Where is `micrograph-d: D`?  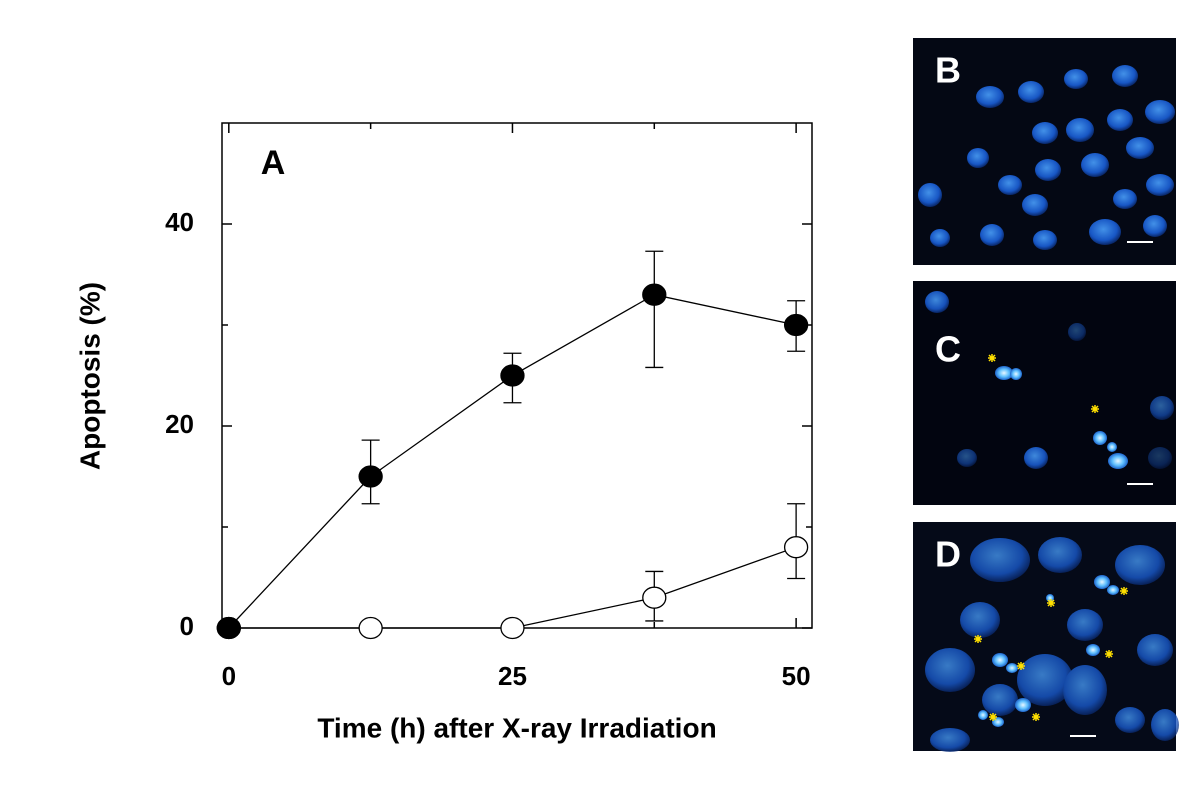 micrograph-d: D is located at coordinates (1046, 637).